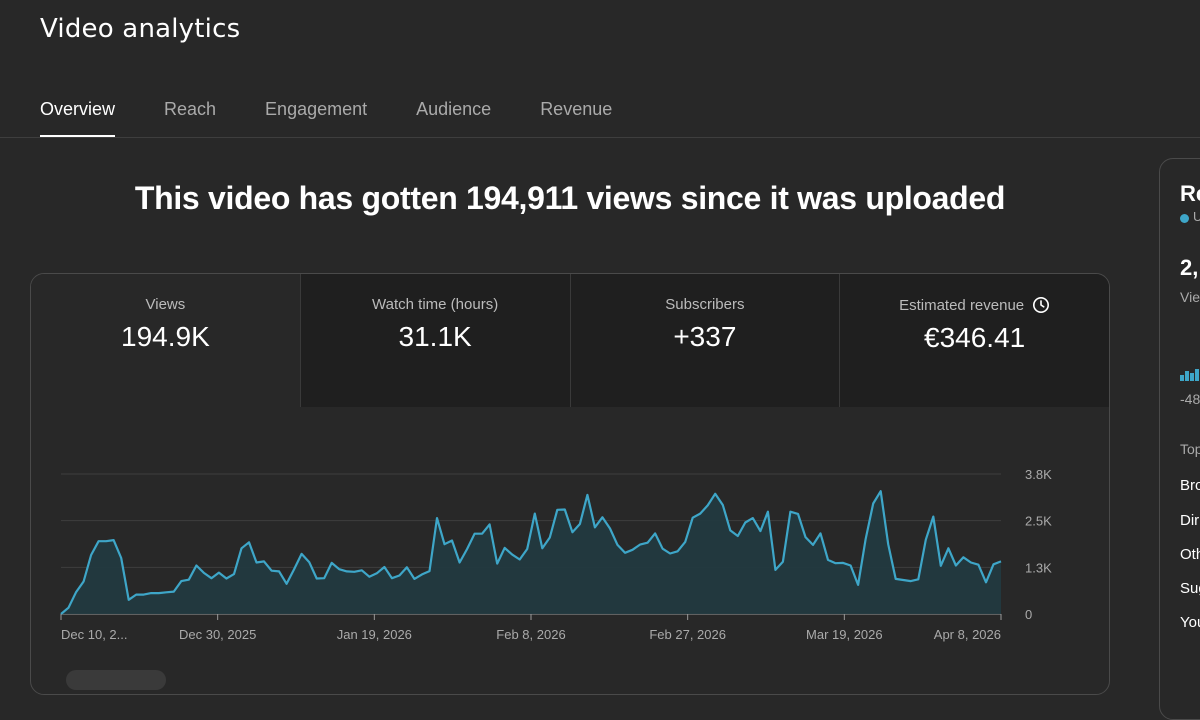  Describe the element at coordinates (140, 29) in the screenshot. I see `page-title: Video analytics` at that location.